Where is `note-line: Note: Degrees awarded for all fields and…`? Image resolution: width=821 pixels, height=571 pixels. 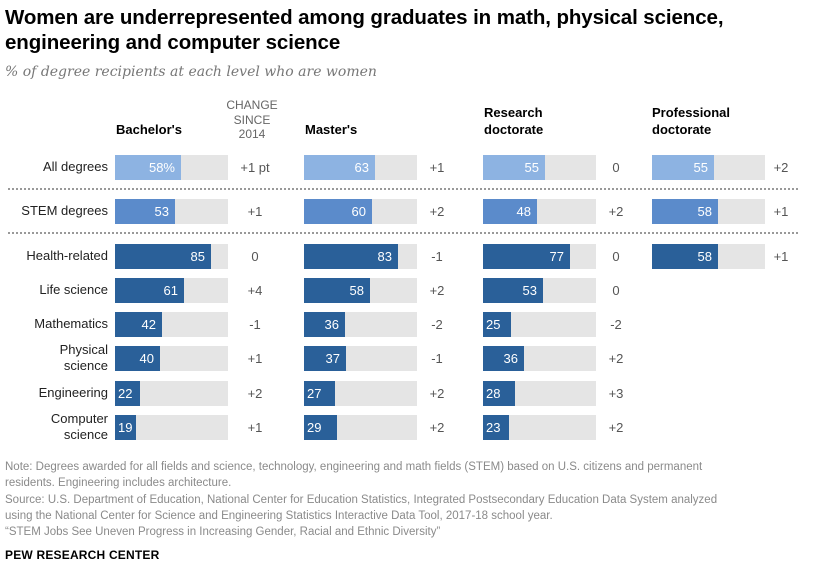 note-line: Note: Degrees awarded for all fields and… is located at coordinates (354, 467).